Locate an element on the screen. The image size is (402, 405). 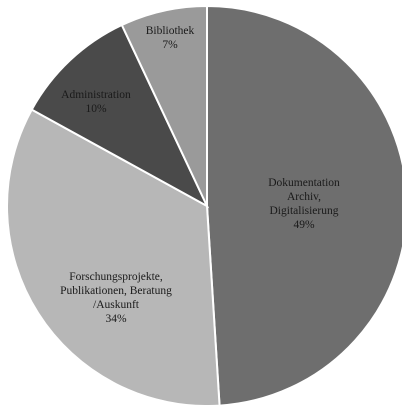
slice-label-line: Bibliothek is located at coordinates (170, 31).